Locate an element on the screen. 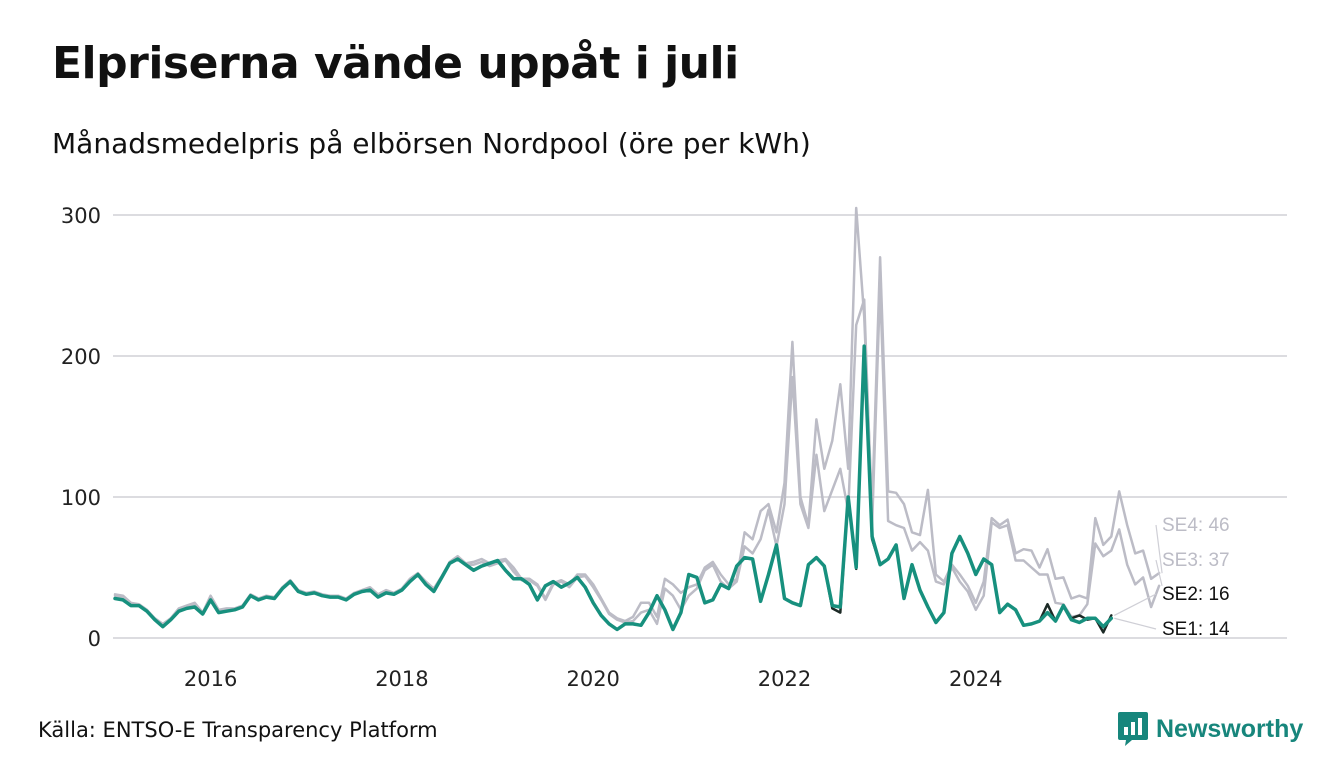 The height and width of the screenshot is (780, 1340). source-note: Källa: ENTSO-E Transparency Platform is located at coordinates (238, 730).